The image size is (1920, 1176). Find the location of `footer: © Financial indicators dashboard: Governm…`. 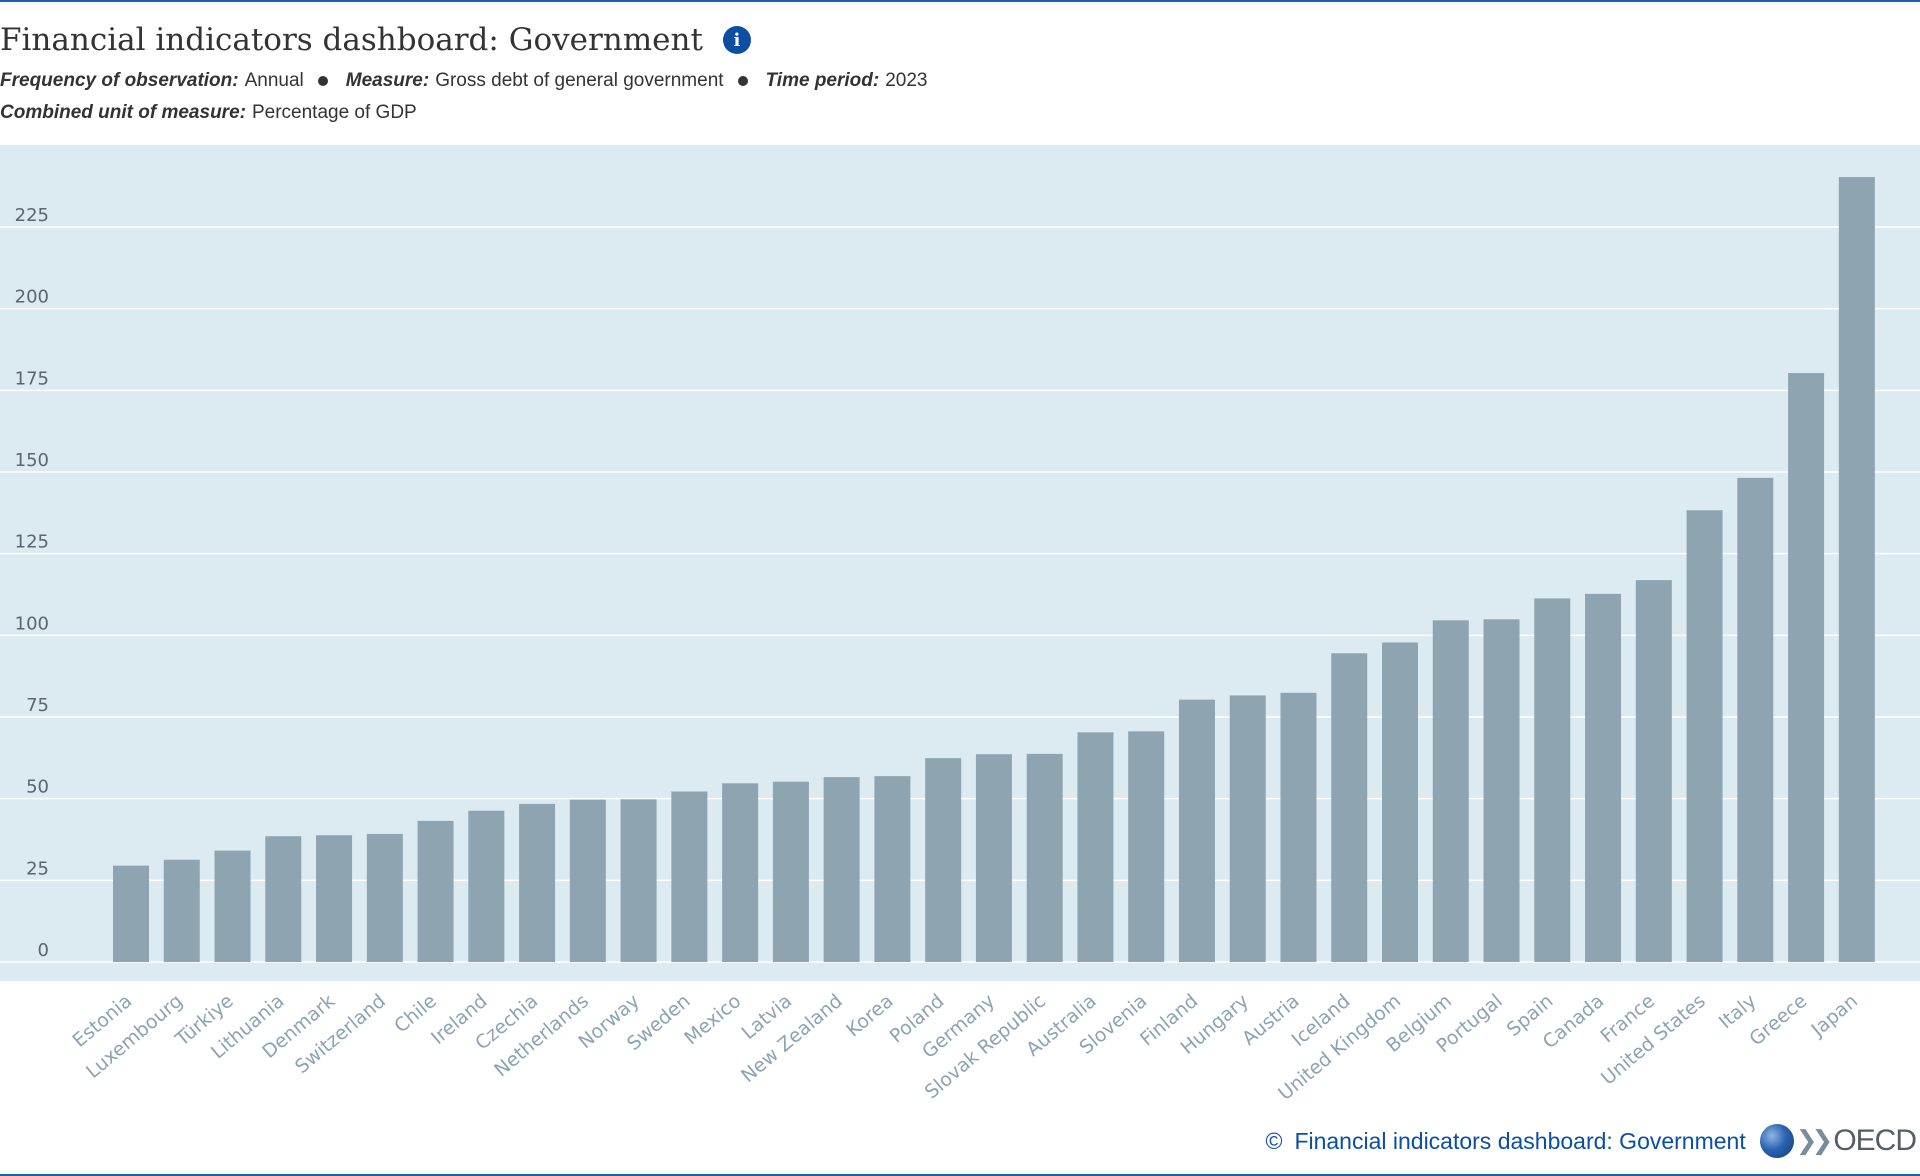

footer: © Financial indicators dashboard: Governm… is located at coordinates (1591, 1141).